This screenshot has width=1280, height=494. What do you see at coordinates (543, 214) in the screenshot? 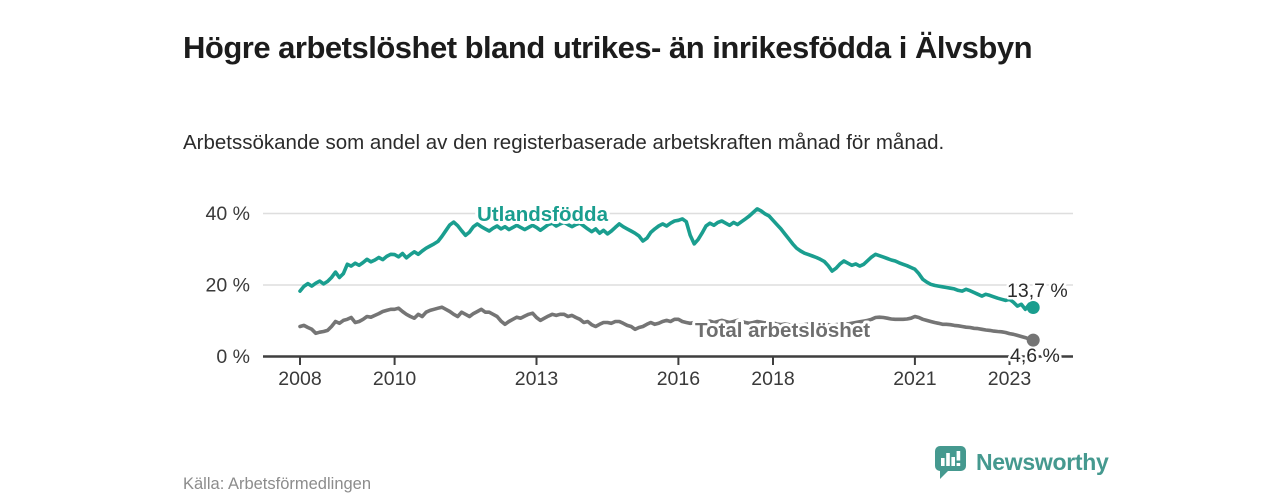
I see `series-label-utlandsfodda: Utlandsfödda` at bounding box center [543, 214].